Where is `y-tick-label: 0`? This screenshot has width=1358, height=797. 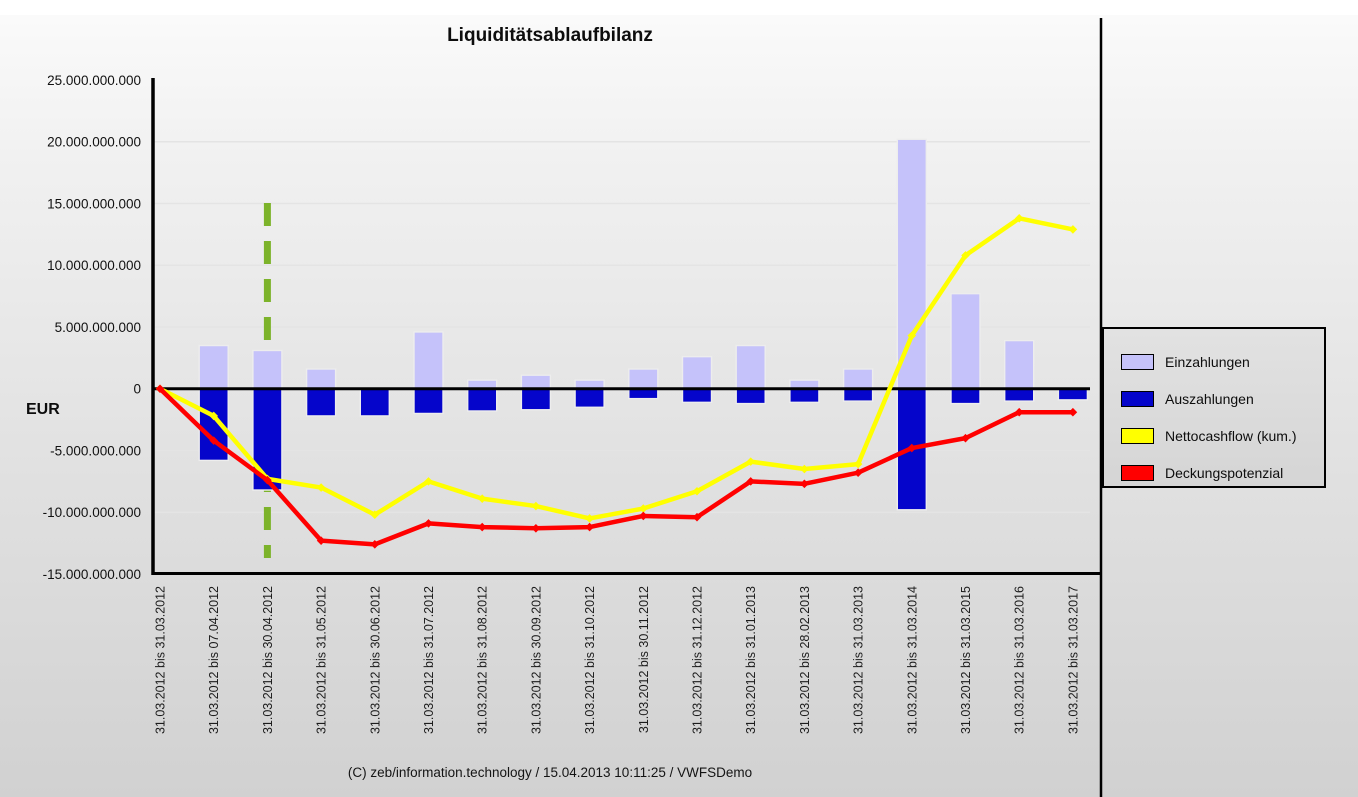
y-tick-label: 0 is located at coordinates (137, 389).